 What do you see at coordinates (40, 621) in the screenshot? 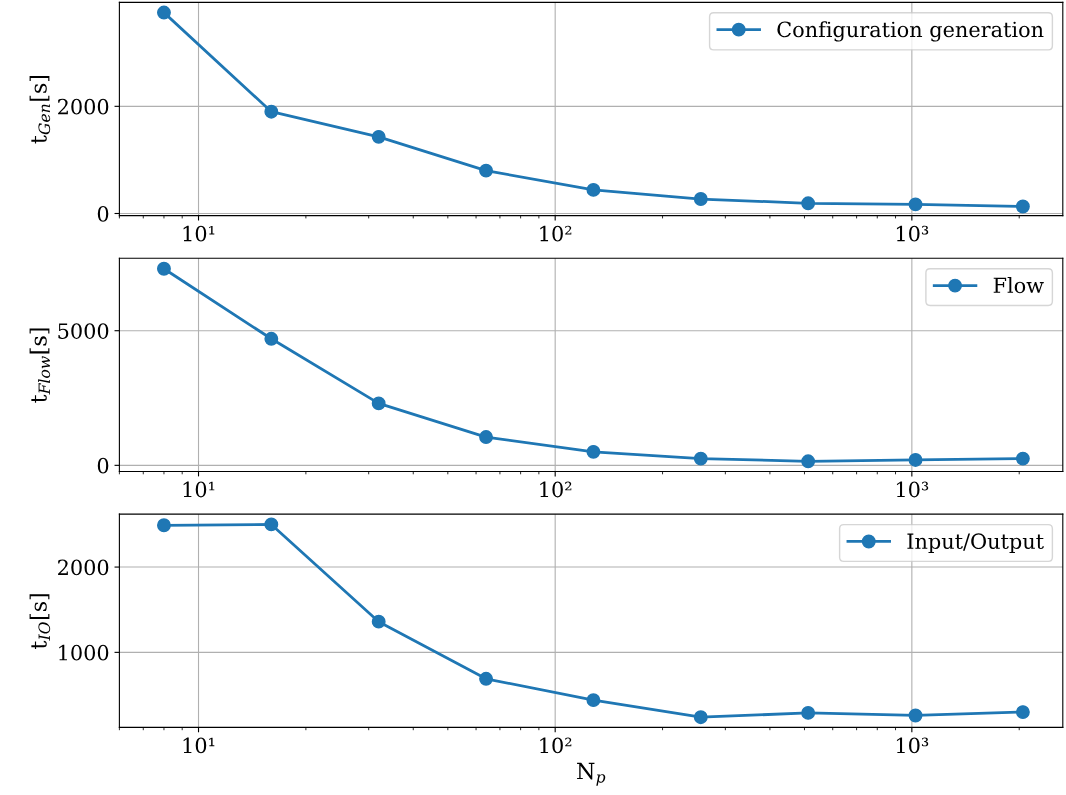
I see `y-axis-title: t$_{IO}$[s]` at bounding box center [40, 621].